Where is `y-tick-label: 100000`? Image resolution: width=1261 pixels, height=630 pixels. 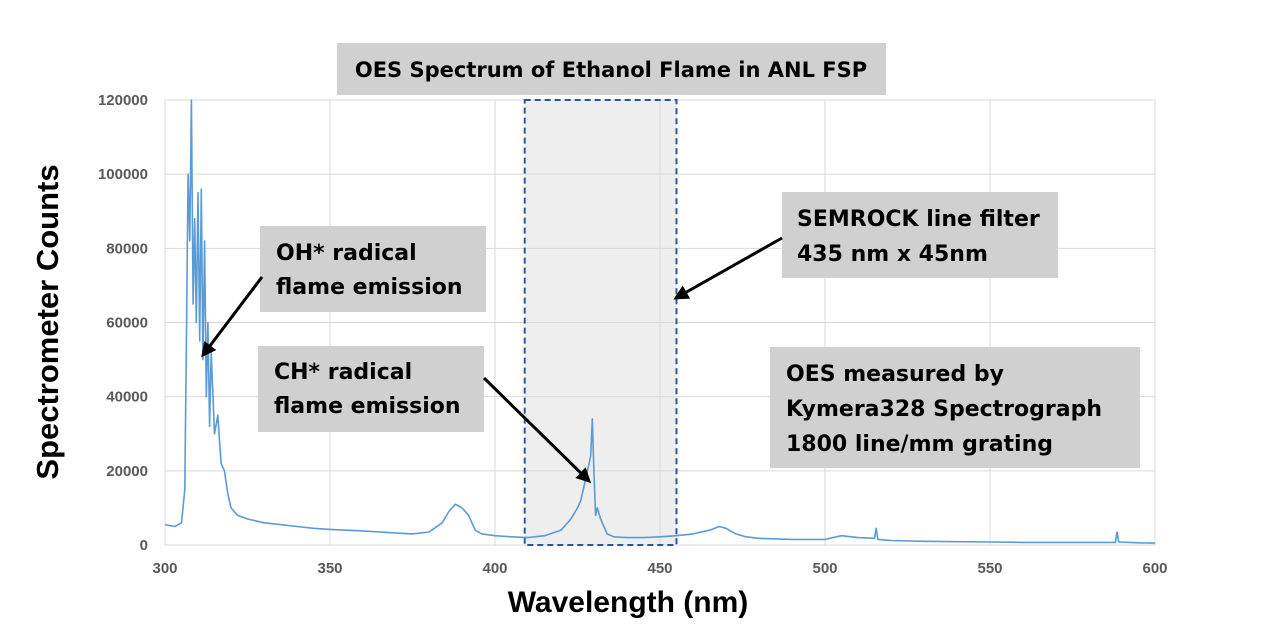
y-tick-label: 100000 is located at coordinates (123, 174).